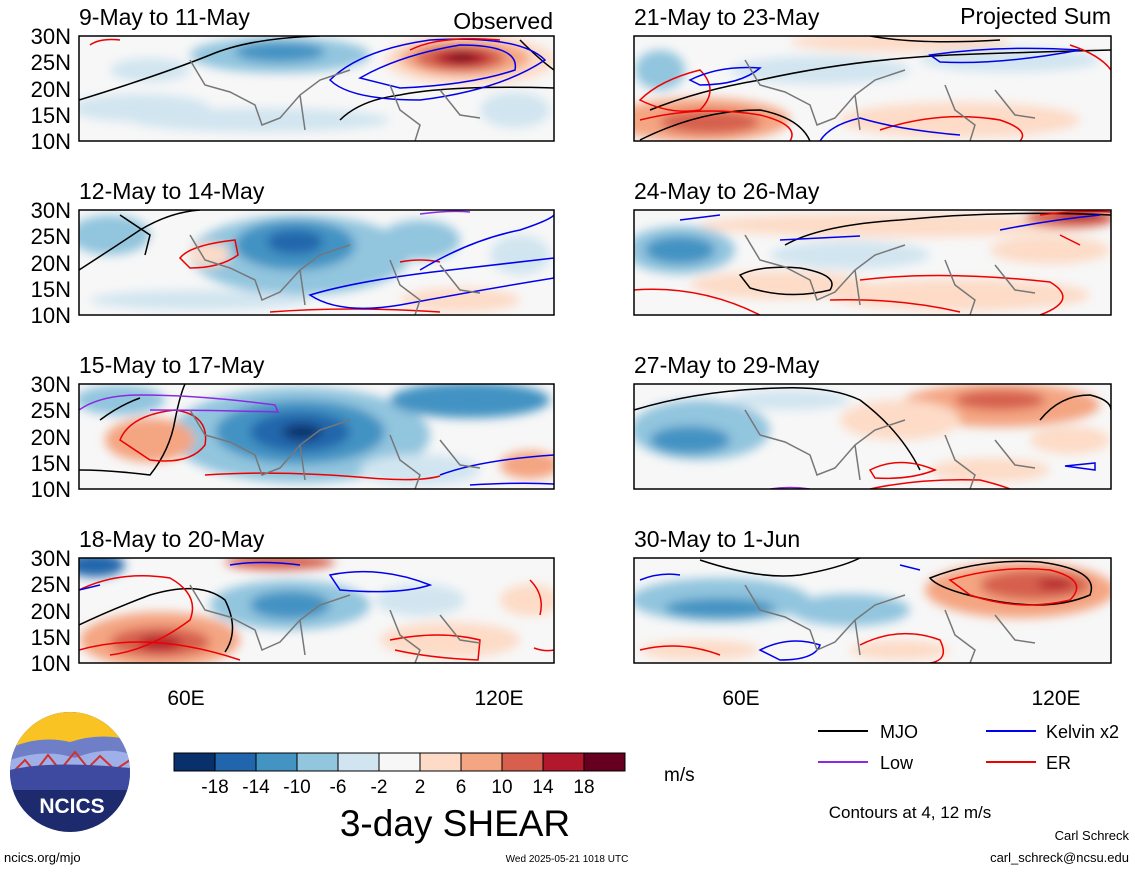  Describe the element at coordinates (420, 787) in the screenshot. I see `colorbar-tick-label: 2` at that location.